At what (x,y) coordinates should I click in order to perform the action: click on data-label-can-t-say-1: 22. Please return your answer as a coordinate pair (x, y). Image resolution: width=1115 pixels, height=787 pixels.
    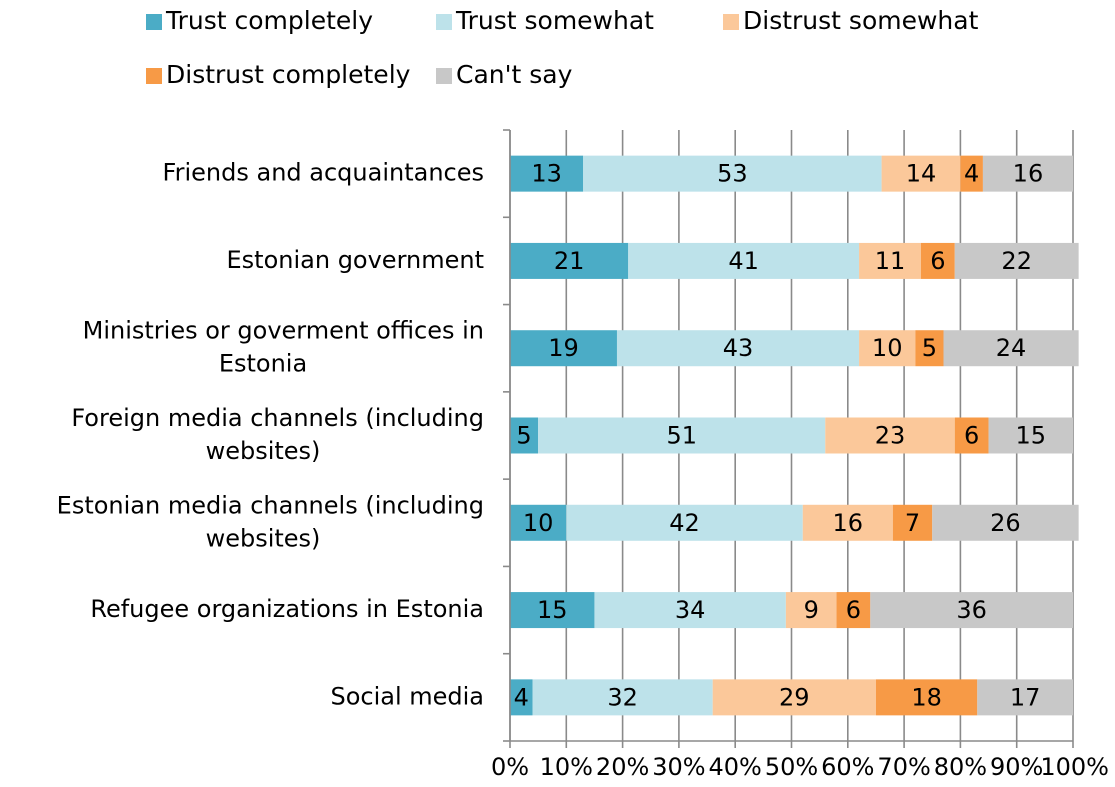
    Looking at the image, I should click on (1016, 261).